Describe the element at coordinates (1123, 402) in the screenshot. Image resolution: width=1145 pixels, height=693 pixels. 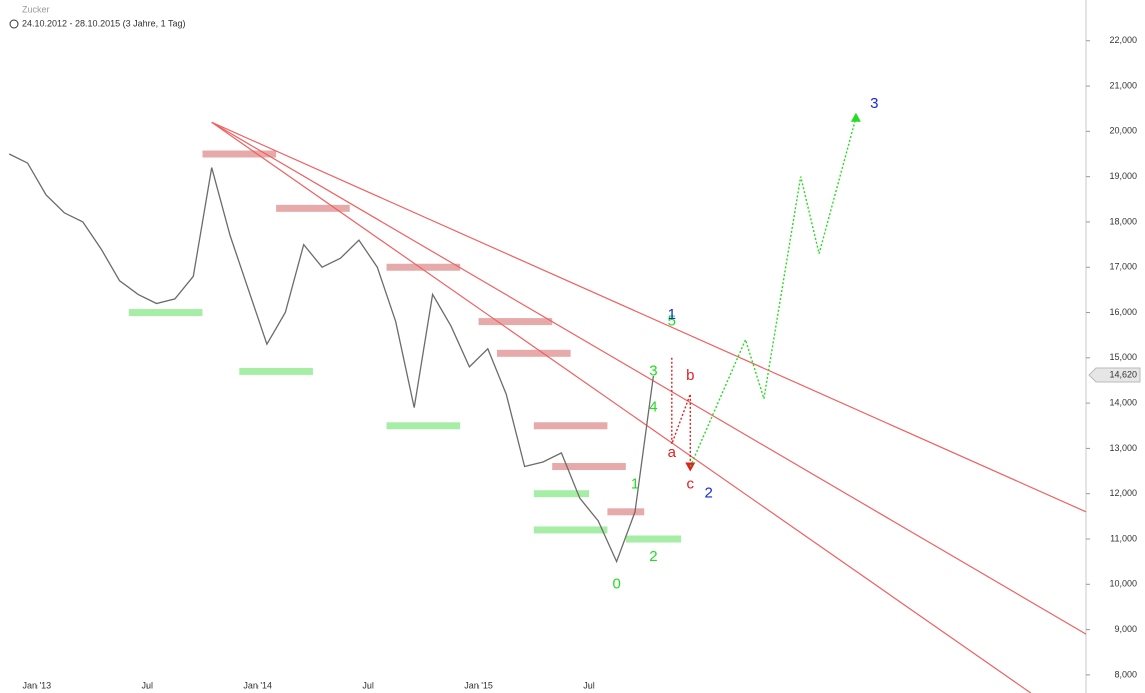
I see `y-tick-label: 14,000` at that location.